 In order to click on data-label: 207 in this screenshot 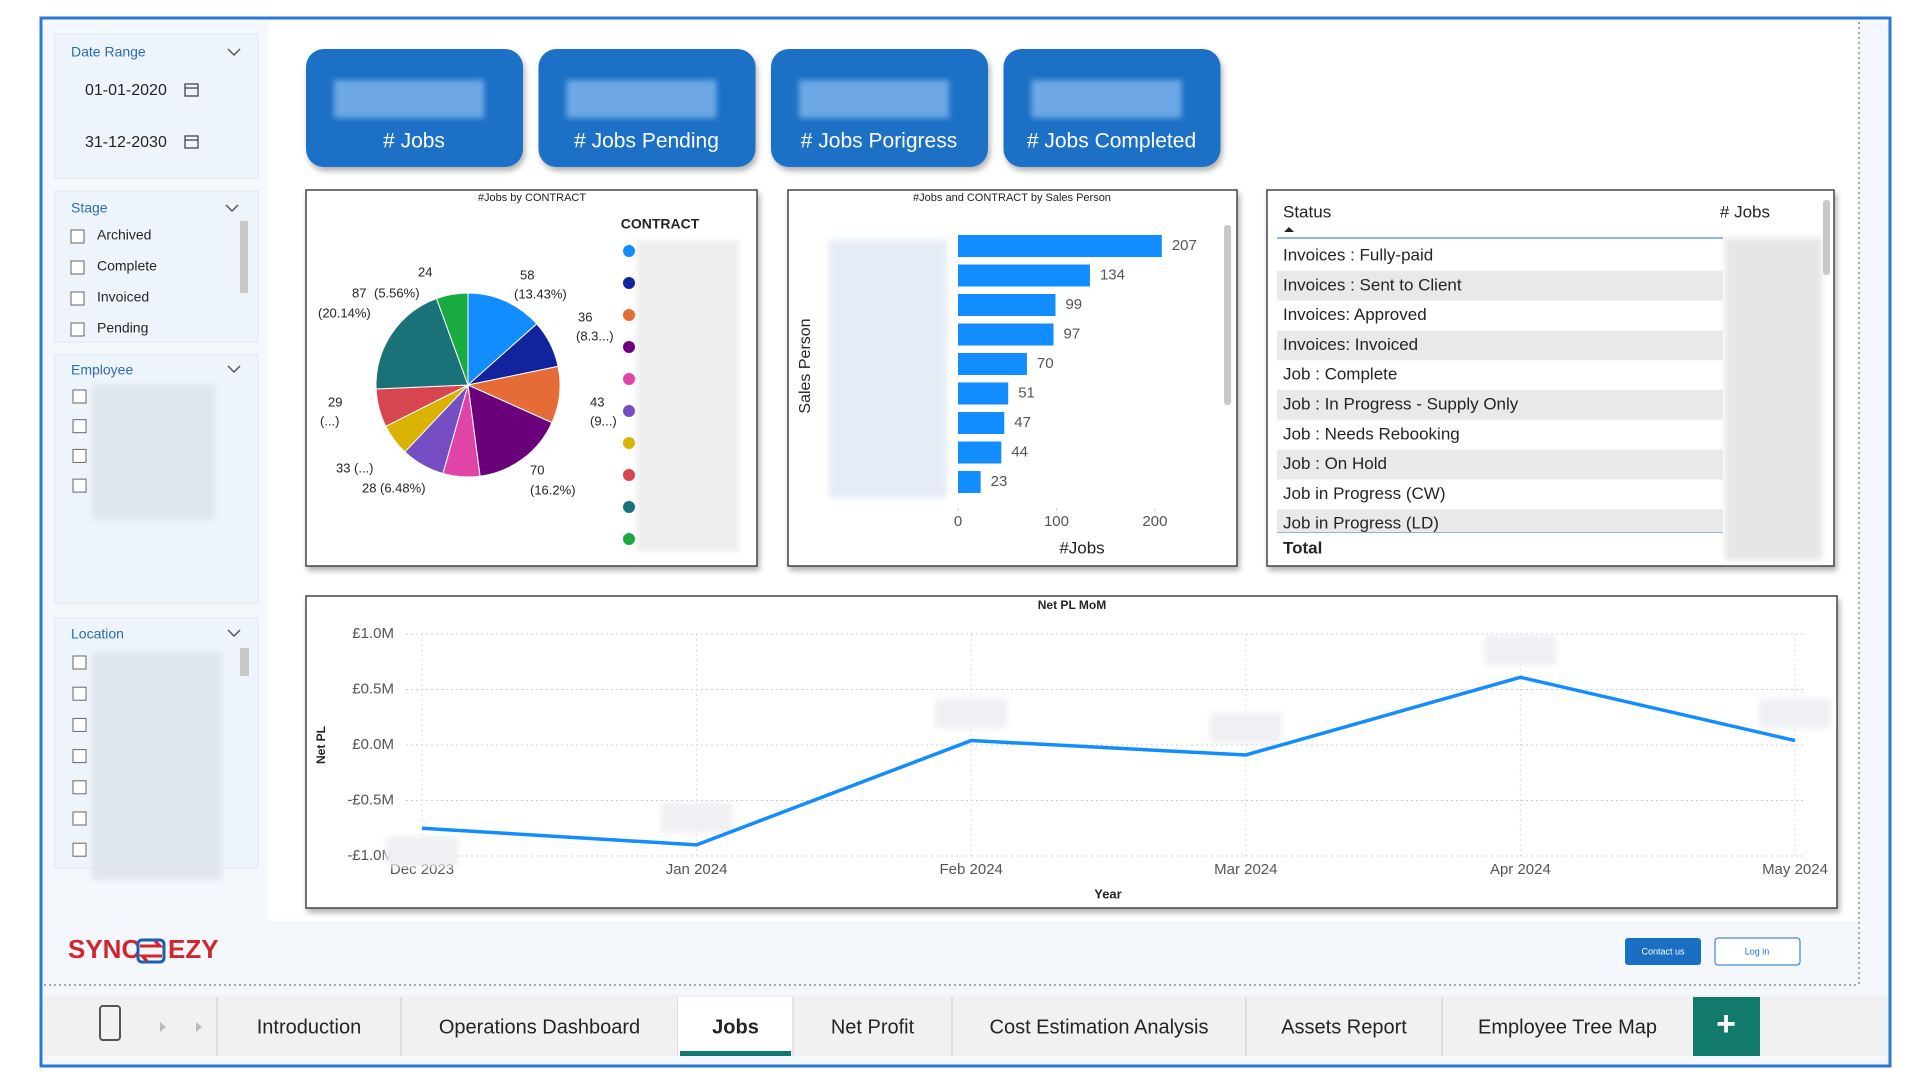, I will do `click(1184, 245)`.